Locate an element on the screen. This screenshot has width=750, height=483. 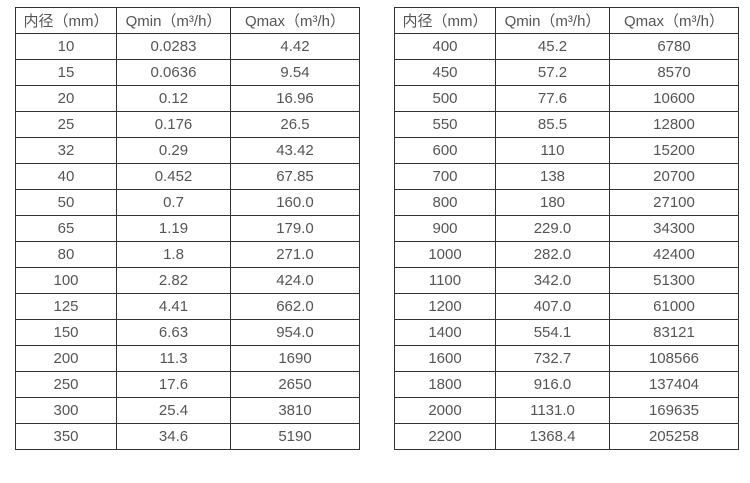
table-cell: 0.7 is located at coordinates (173, 202).